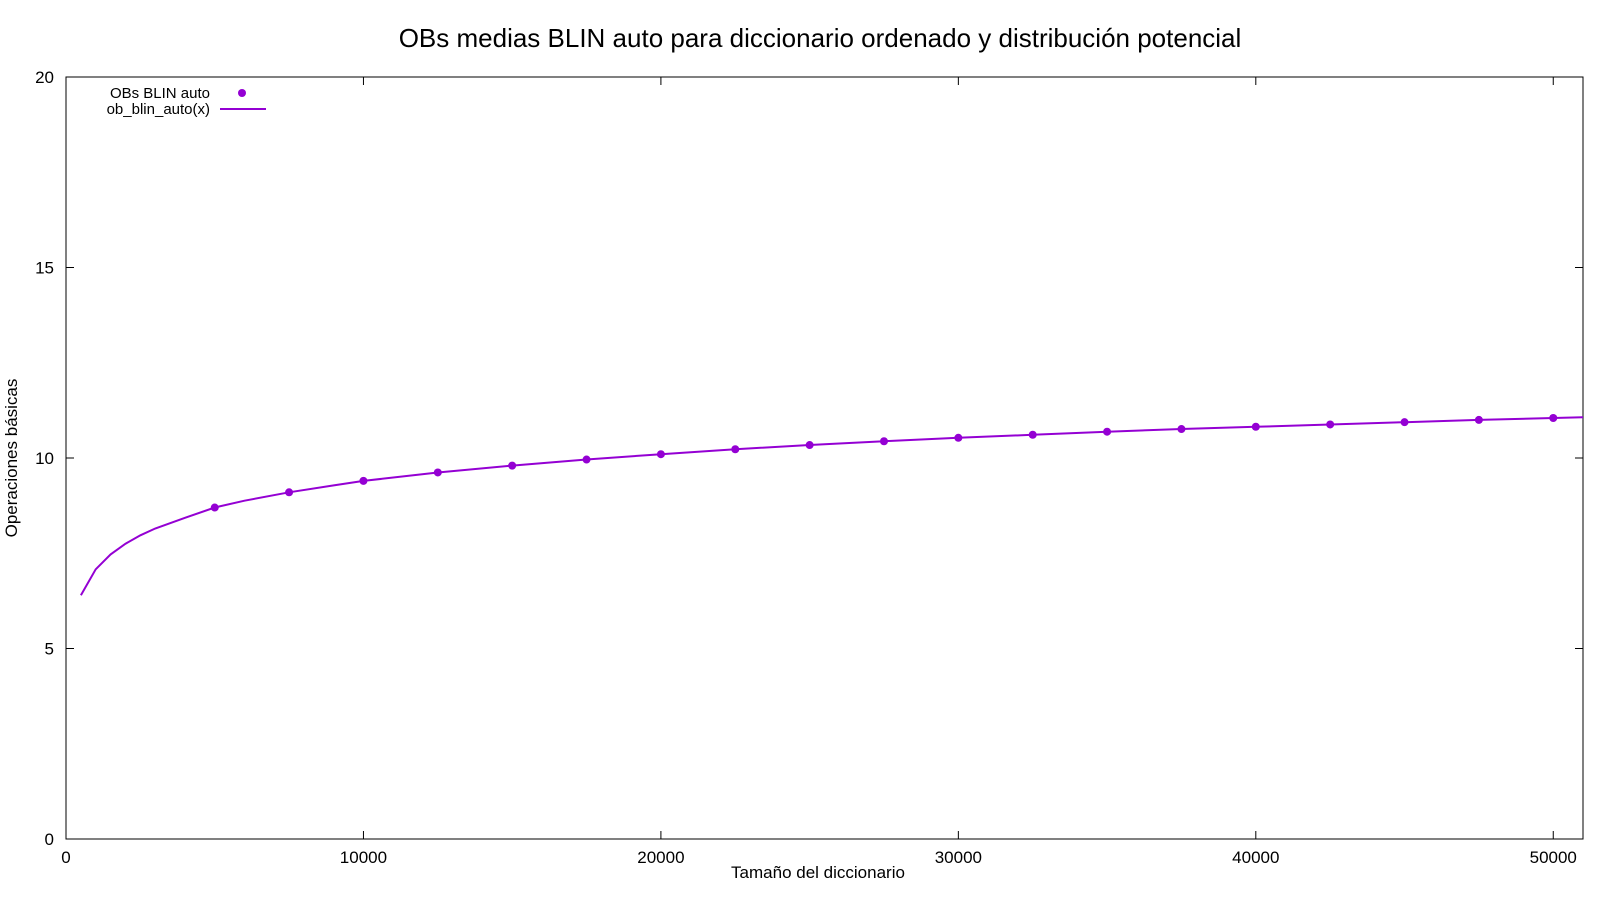  What do you see at coordinates (65, 857) in the screenshot?
I see `x-tick-label: 0` at bounding box center [65, 857].